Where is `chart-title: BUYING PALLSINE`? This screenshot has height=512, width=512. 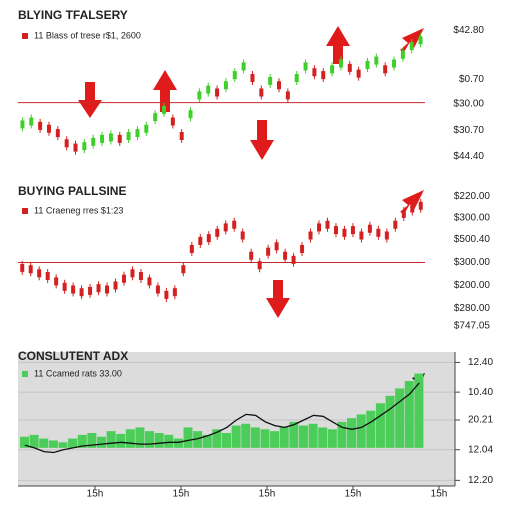
chart-title: BUYING PALLSINE is located at coordinates (72, 191).